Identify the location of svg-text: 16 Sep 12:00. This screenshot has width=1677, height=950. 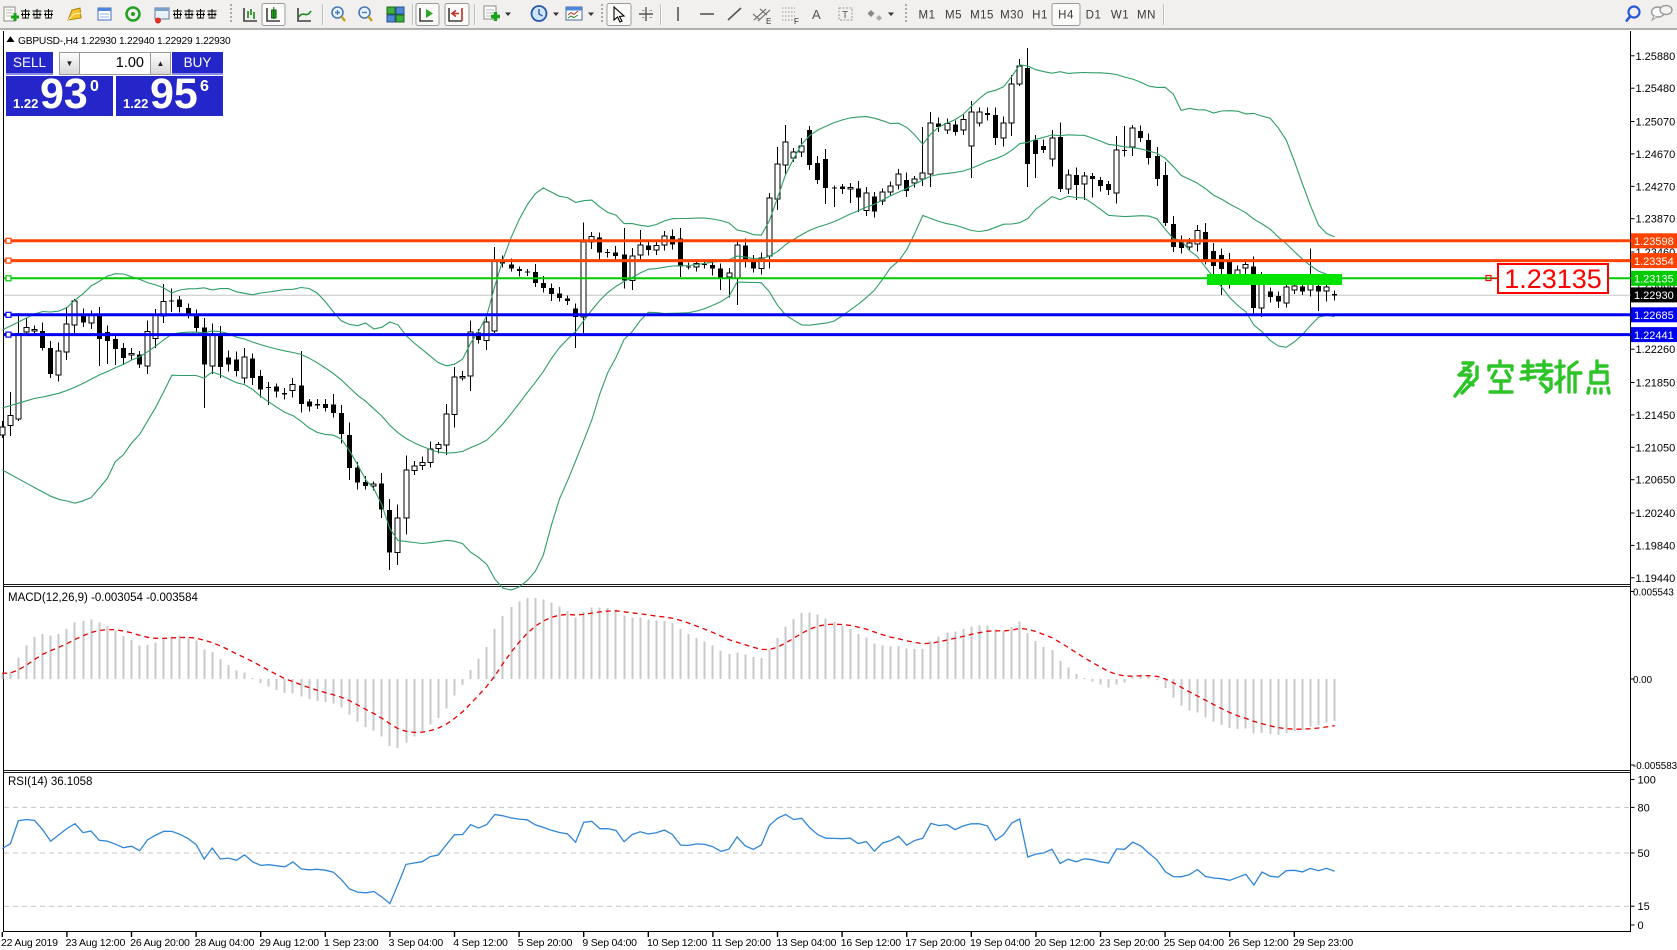
(871, 943).